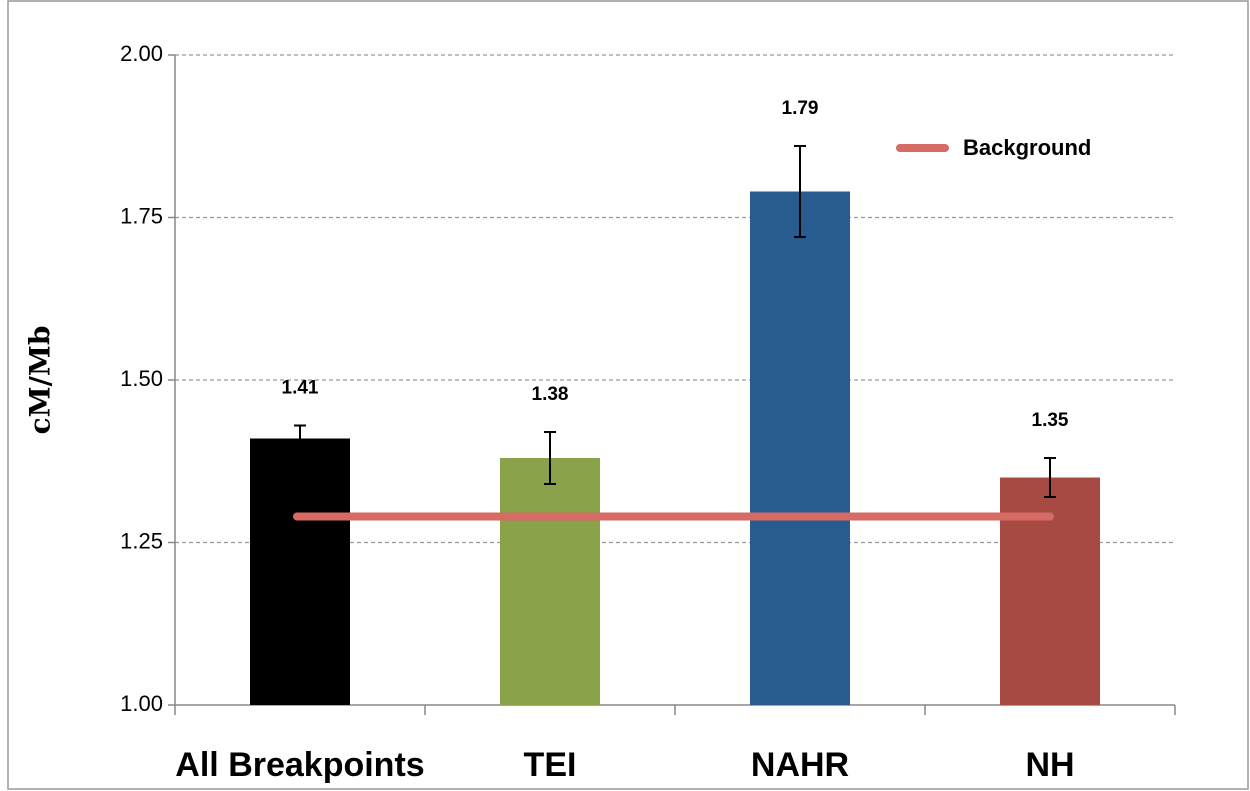 The image size is (1250, 791). What do you see at coordinates (1027, 147) in the screenshot?
I see `legend-label: Background` at bounding box center [1027, 147].